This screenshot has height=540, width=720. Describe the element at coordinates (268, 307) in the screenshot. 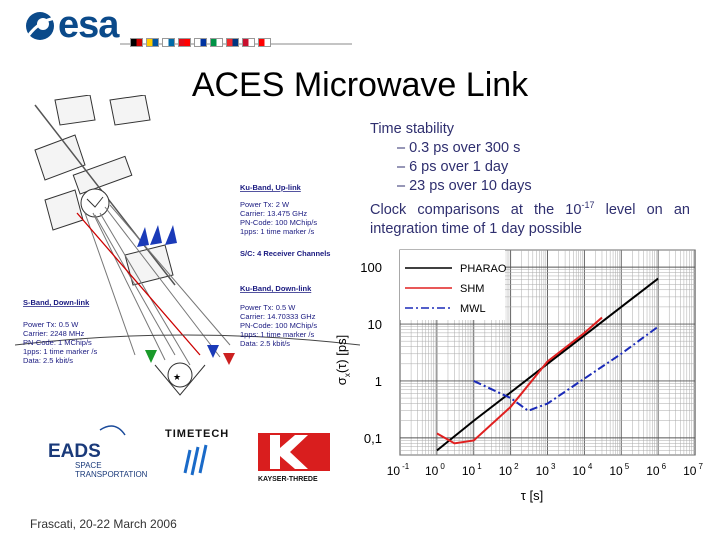

I see `ku-down-line: Power Tx: 0.5 W` at that location.